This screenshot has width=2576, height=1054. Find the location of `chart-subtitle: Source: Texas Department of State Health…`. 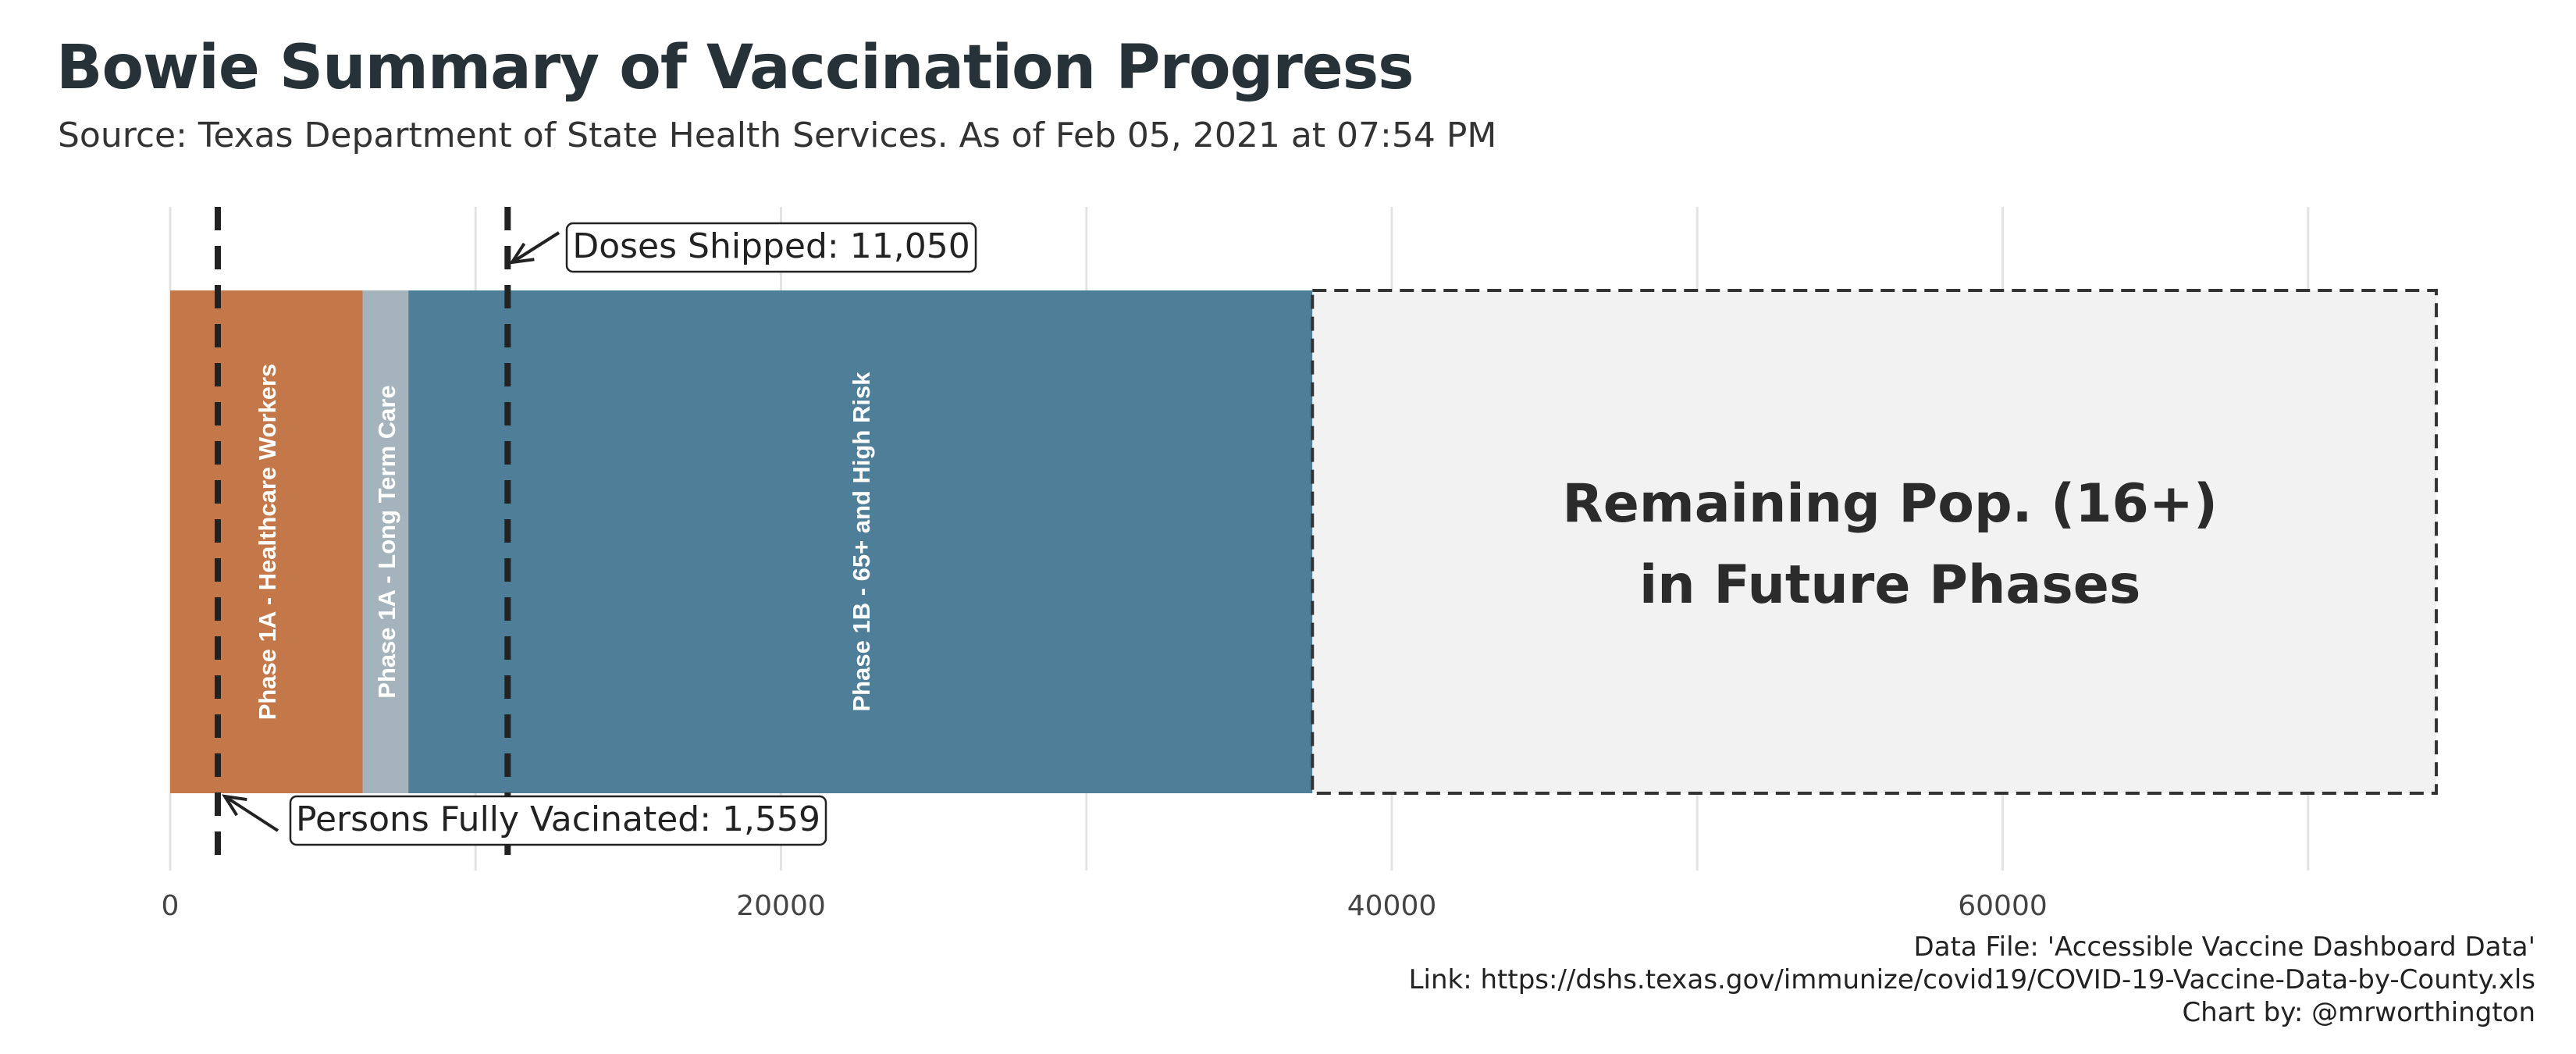

chart-subtitle: Source: Texas Department of State Health… is located at coordinates (777, 135).